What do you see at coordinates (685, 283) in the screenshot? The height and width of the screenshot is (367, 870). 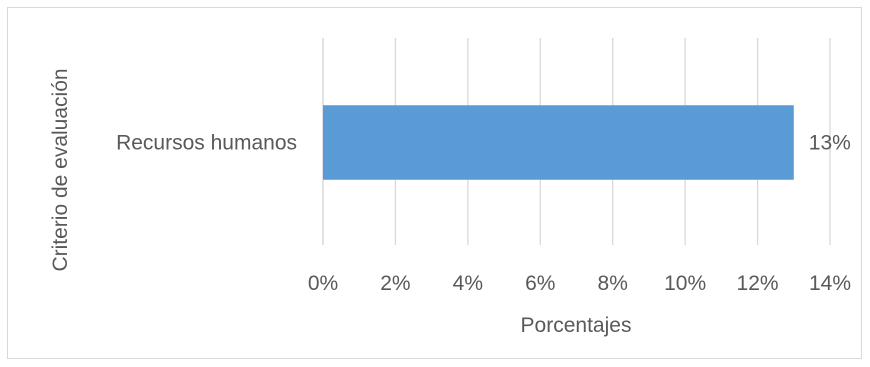 I see `x-tick-label: 10%` at bounding box center [685, 283].